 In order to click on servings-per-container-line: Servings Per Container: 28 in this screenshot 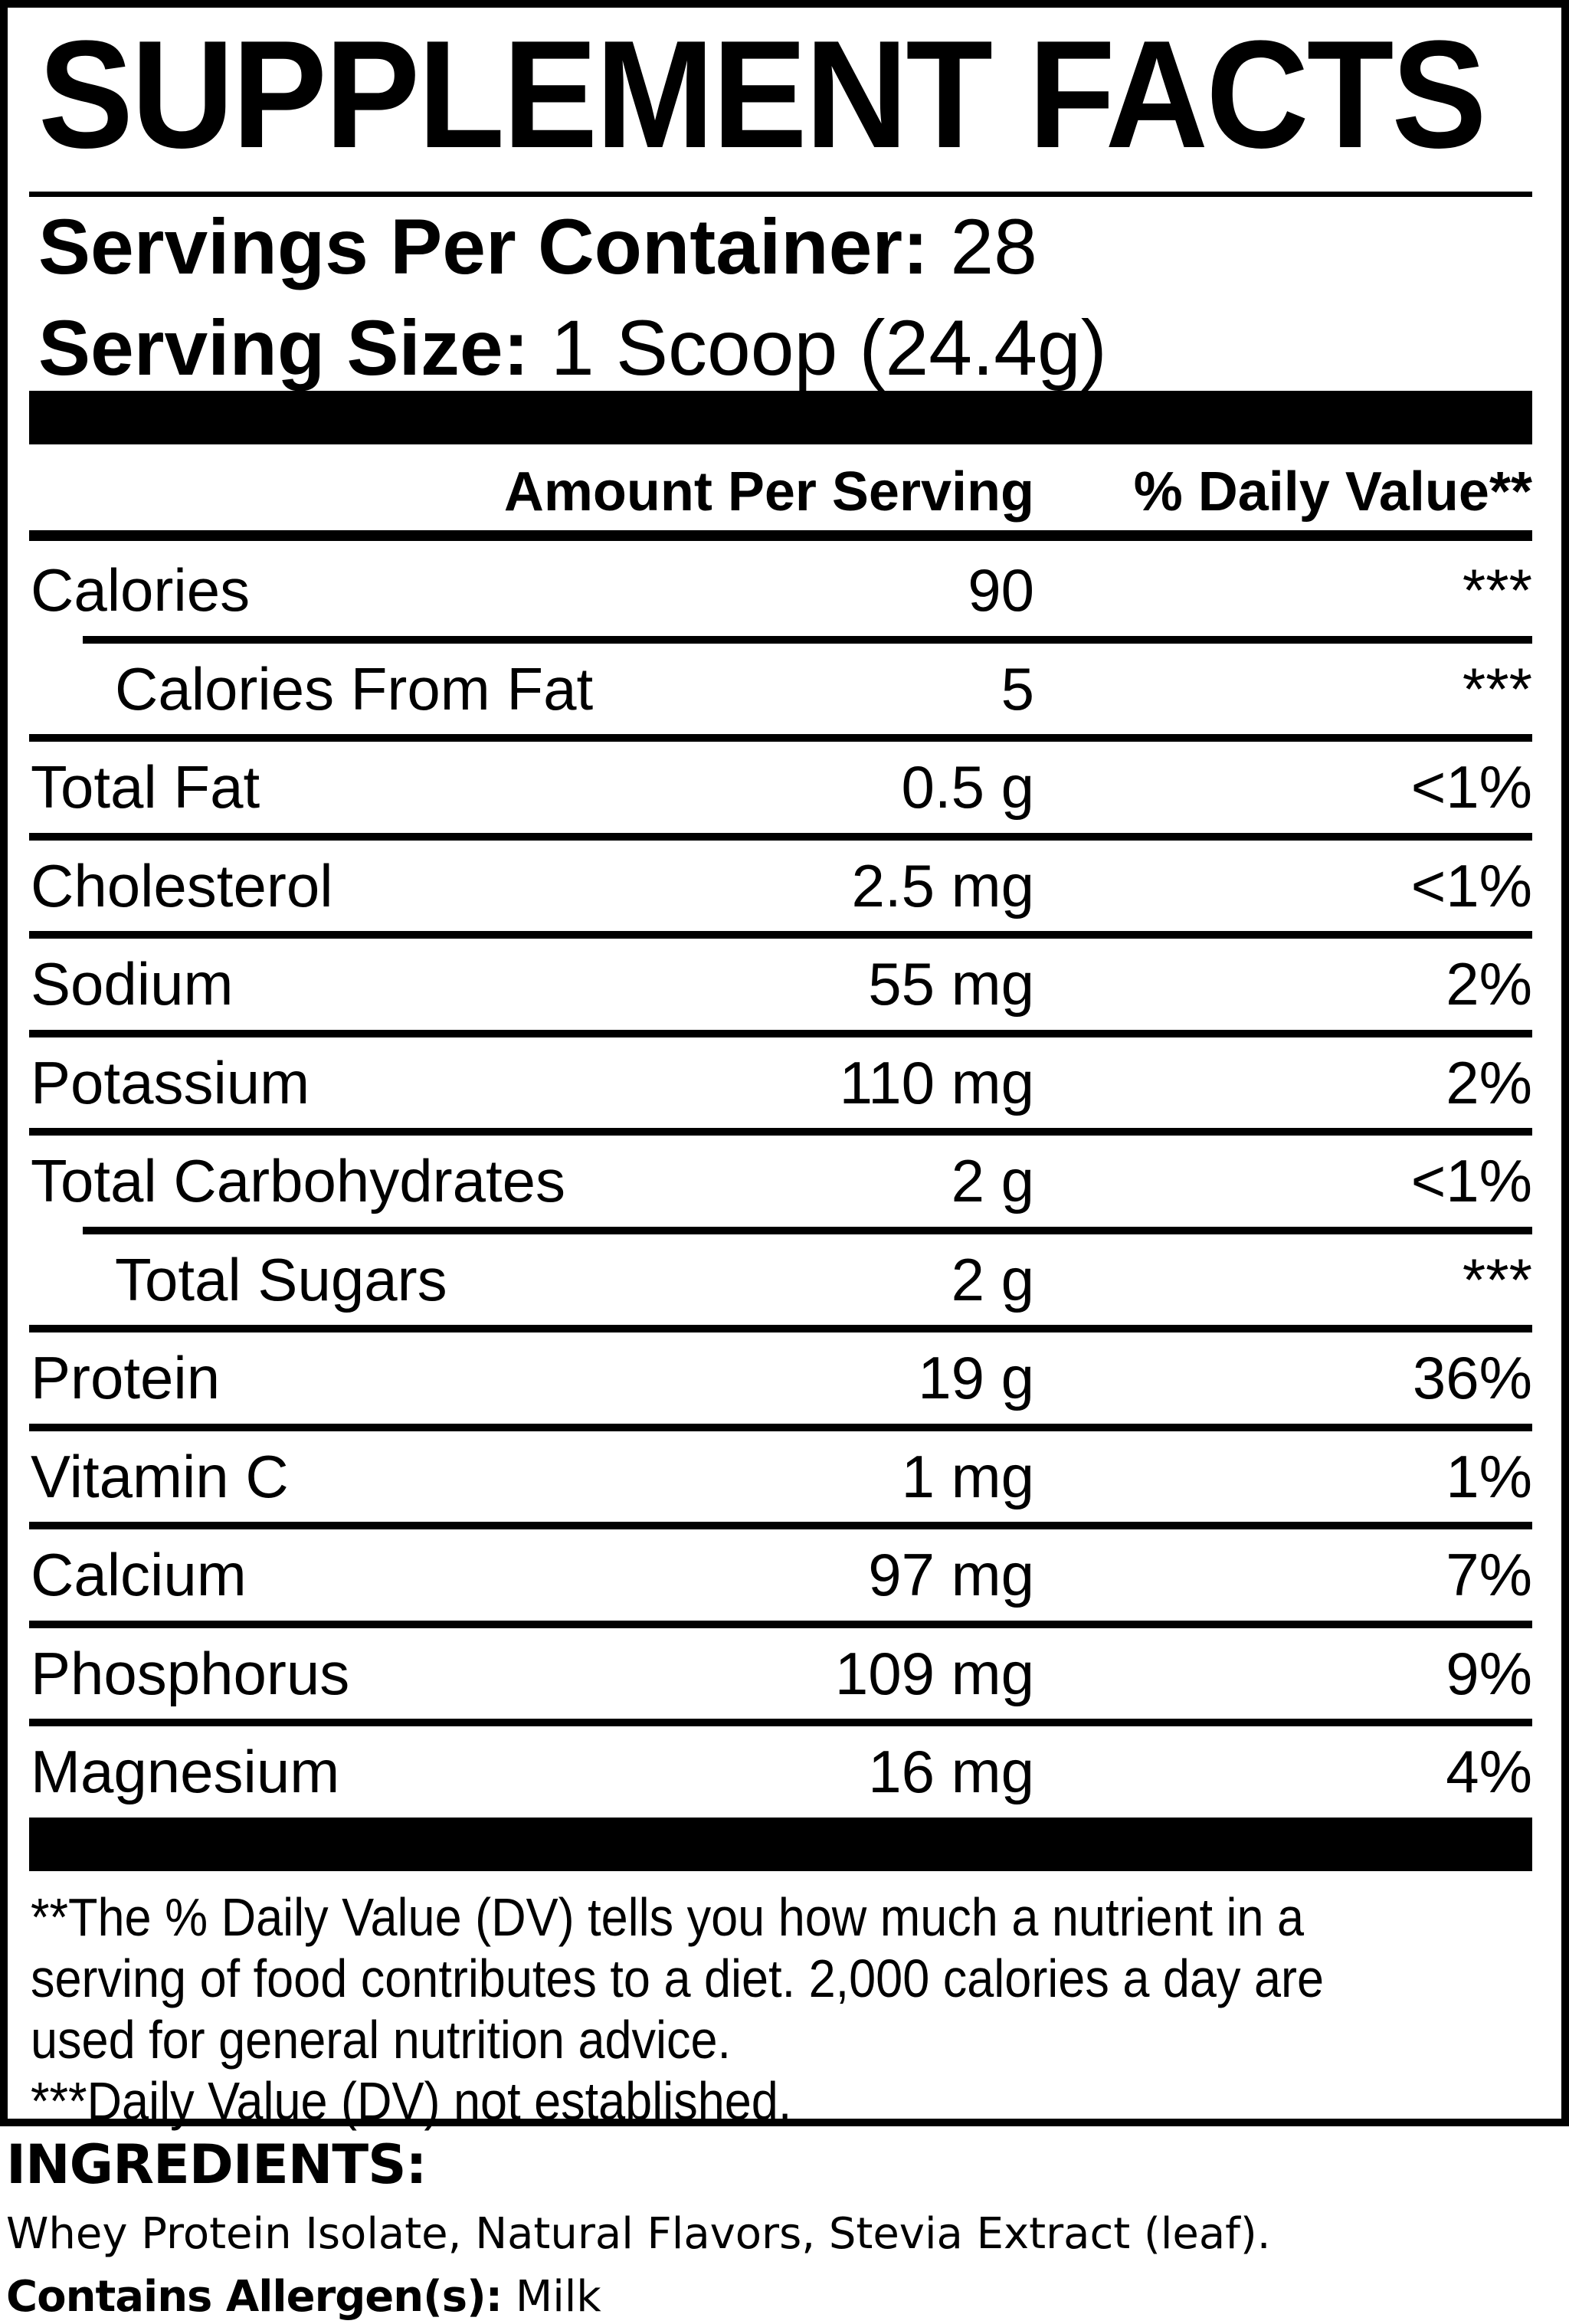, I will do `click(785, 247)`.